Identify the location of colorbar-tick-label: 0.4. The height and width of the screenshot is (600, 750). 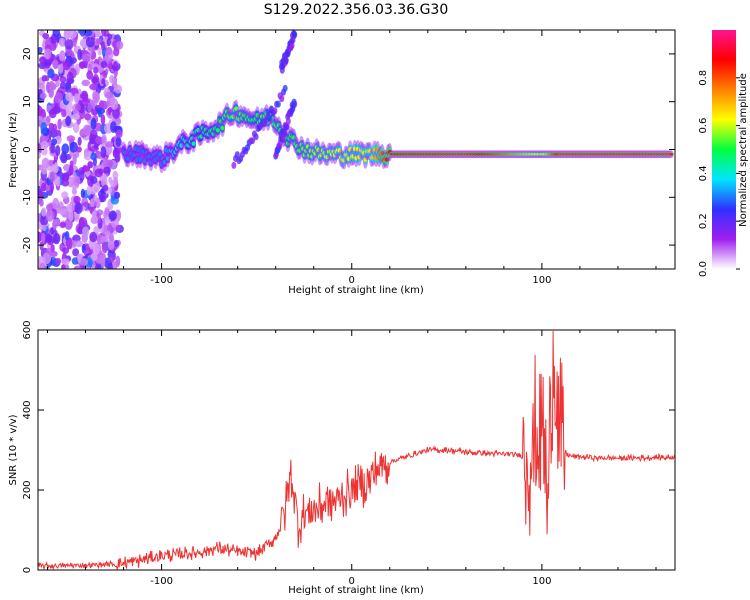
(703, 173).